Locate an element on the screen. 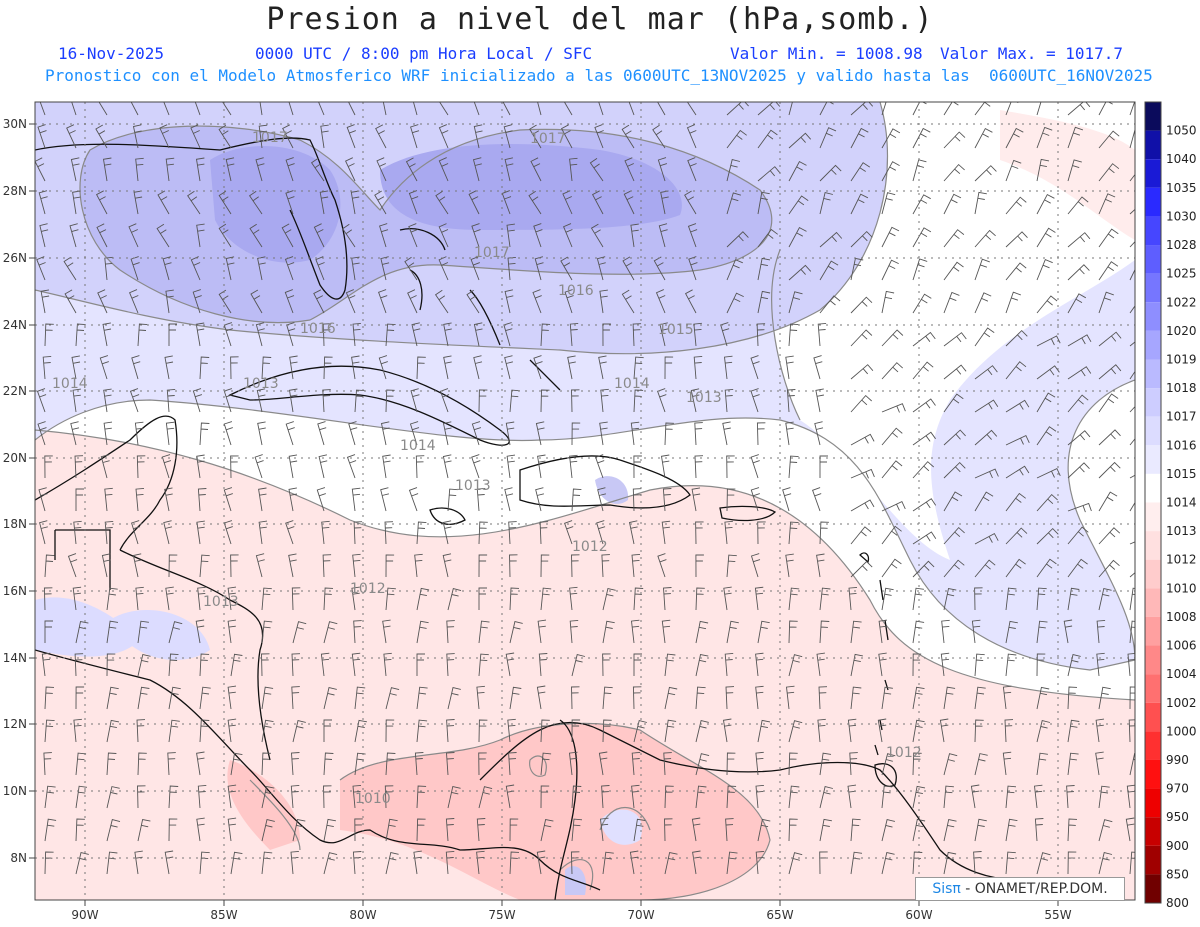 The image size is (1200, 927). lon-label: 55W is located at coordinates (1057, 915).